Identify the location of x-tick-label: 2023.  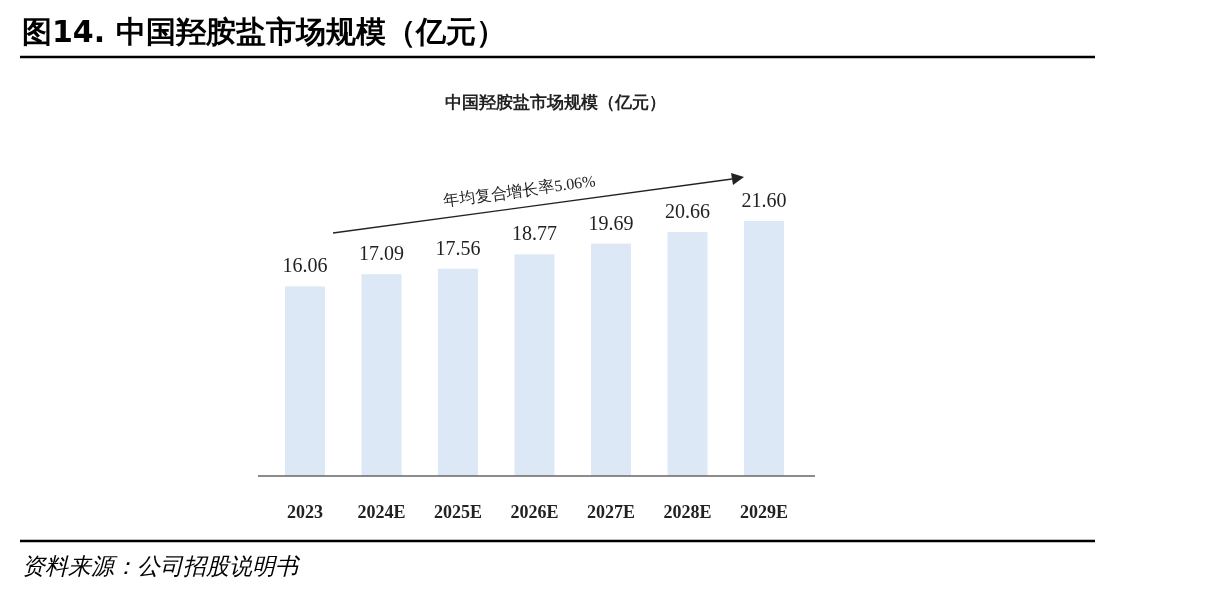
(305, 512).